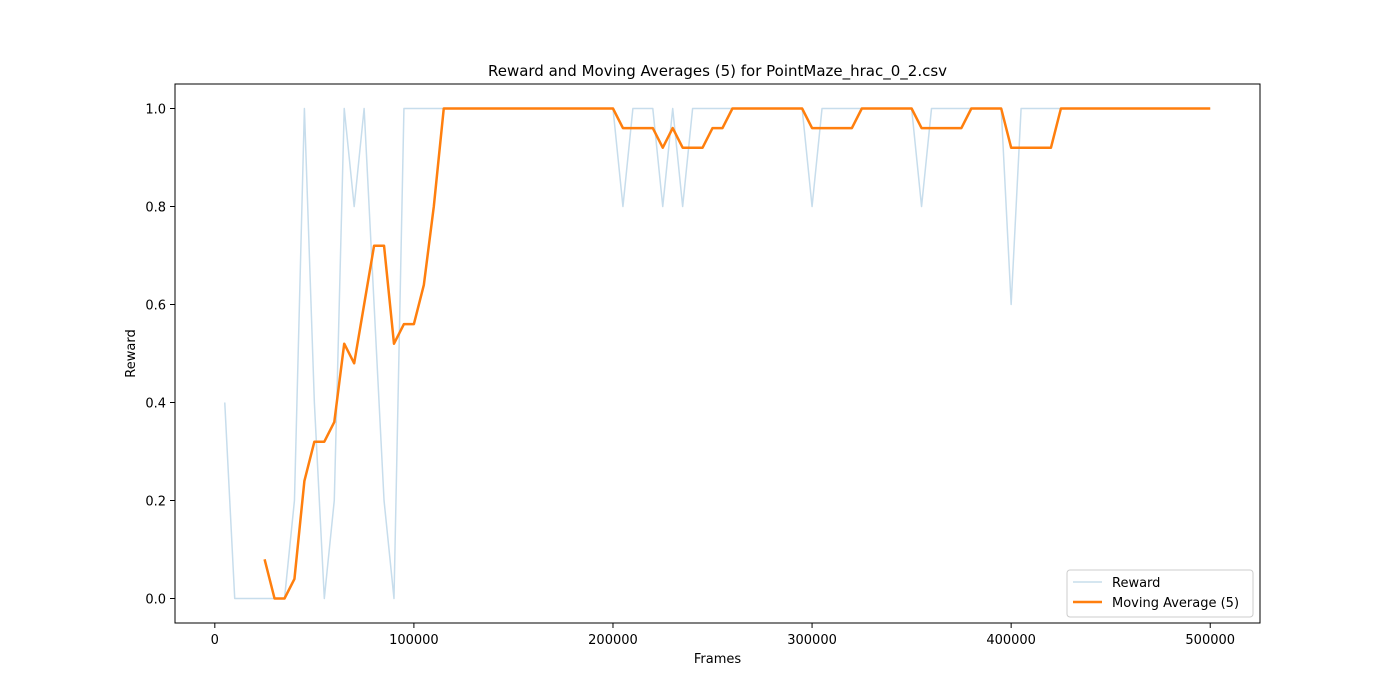 The height and width of the screenshot is (700, 1400). Describe the element at coordinates (723, 635) in the screenshot. I see `x-axis-ticks: 0 100000 200000 300000 400000 500000` at that location.